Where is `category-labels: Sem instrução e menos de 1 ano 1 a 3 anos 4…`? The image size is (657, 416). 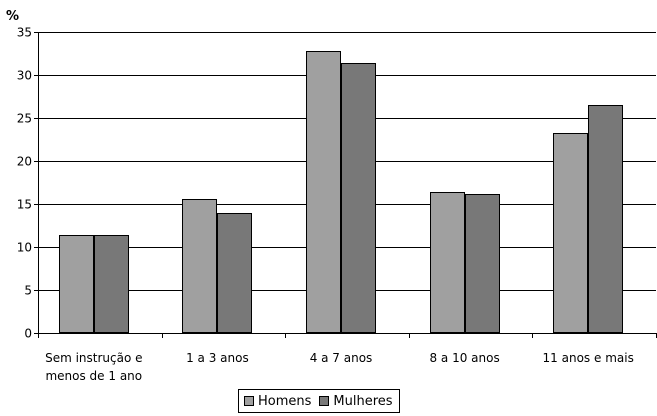 category-labels: Sem instrução e menos de 1 ano 1 a 3 anos 4… is located at coordinates (339, 367).